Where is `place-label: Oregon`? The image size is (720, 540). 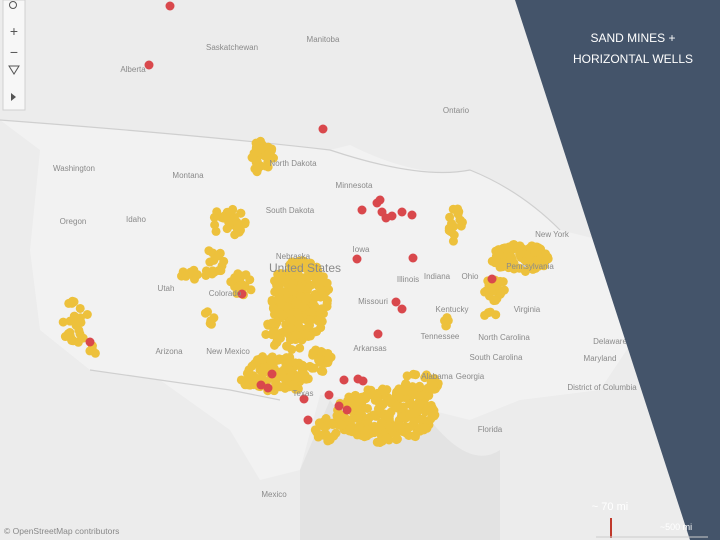
place-label: Oregon is located at coordinates (73, 221).